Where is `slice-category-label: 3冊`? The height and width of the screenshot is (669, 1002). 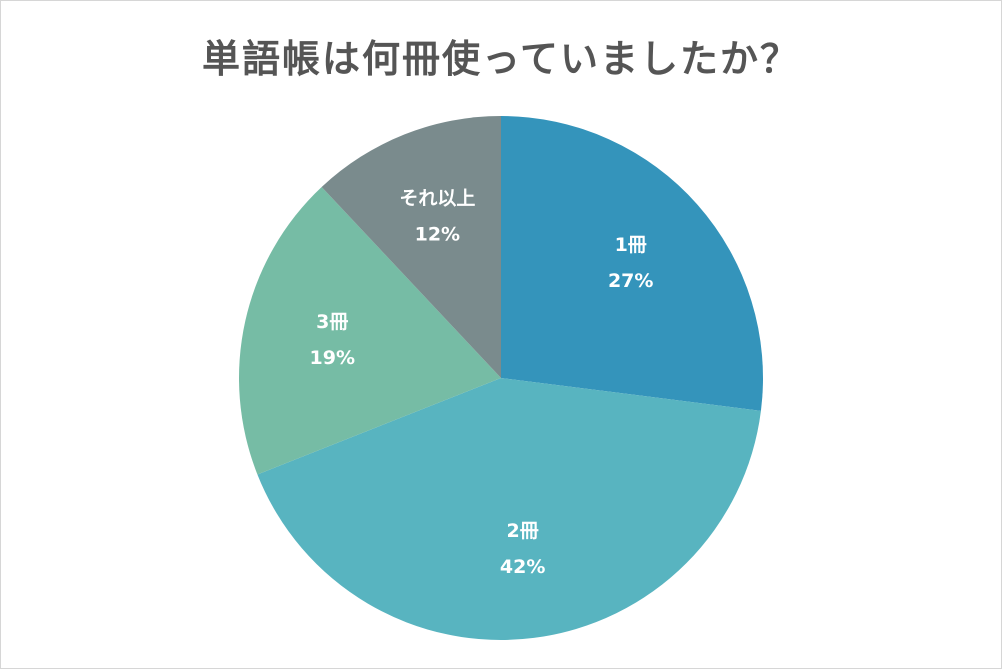
slice-category-label: 3冊 is located at coordinates (332, 322).